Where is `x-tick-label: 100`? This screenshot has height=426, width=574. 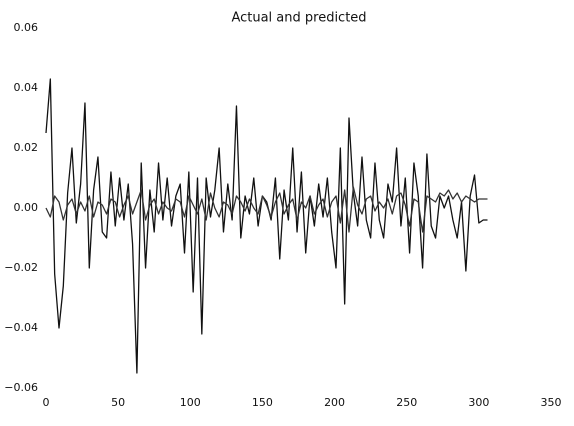 x-tick-label: 100 is located at coordinates (190, 402).